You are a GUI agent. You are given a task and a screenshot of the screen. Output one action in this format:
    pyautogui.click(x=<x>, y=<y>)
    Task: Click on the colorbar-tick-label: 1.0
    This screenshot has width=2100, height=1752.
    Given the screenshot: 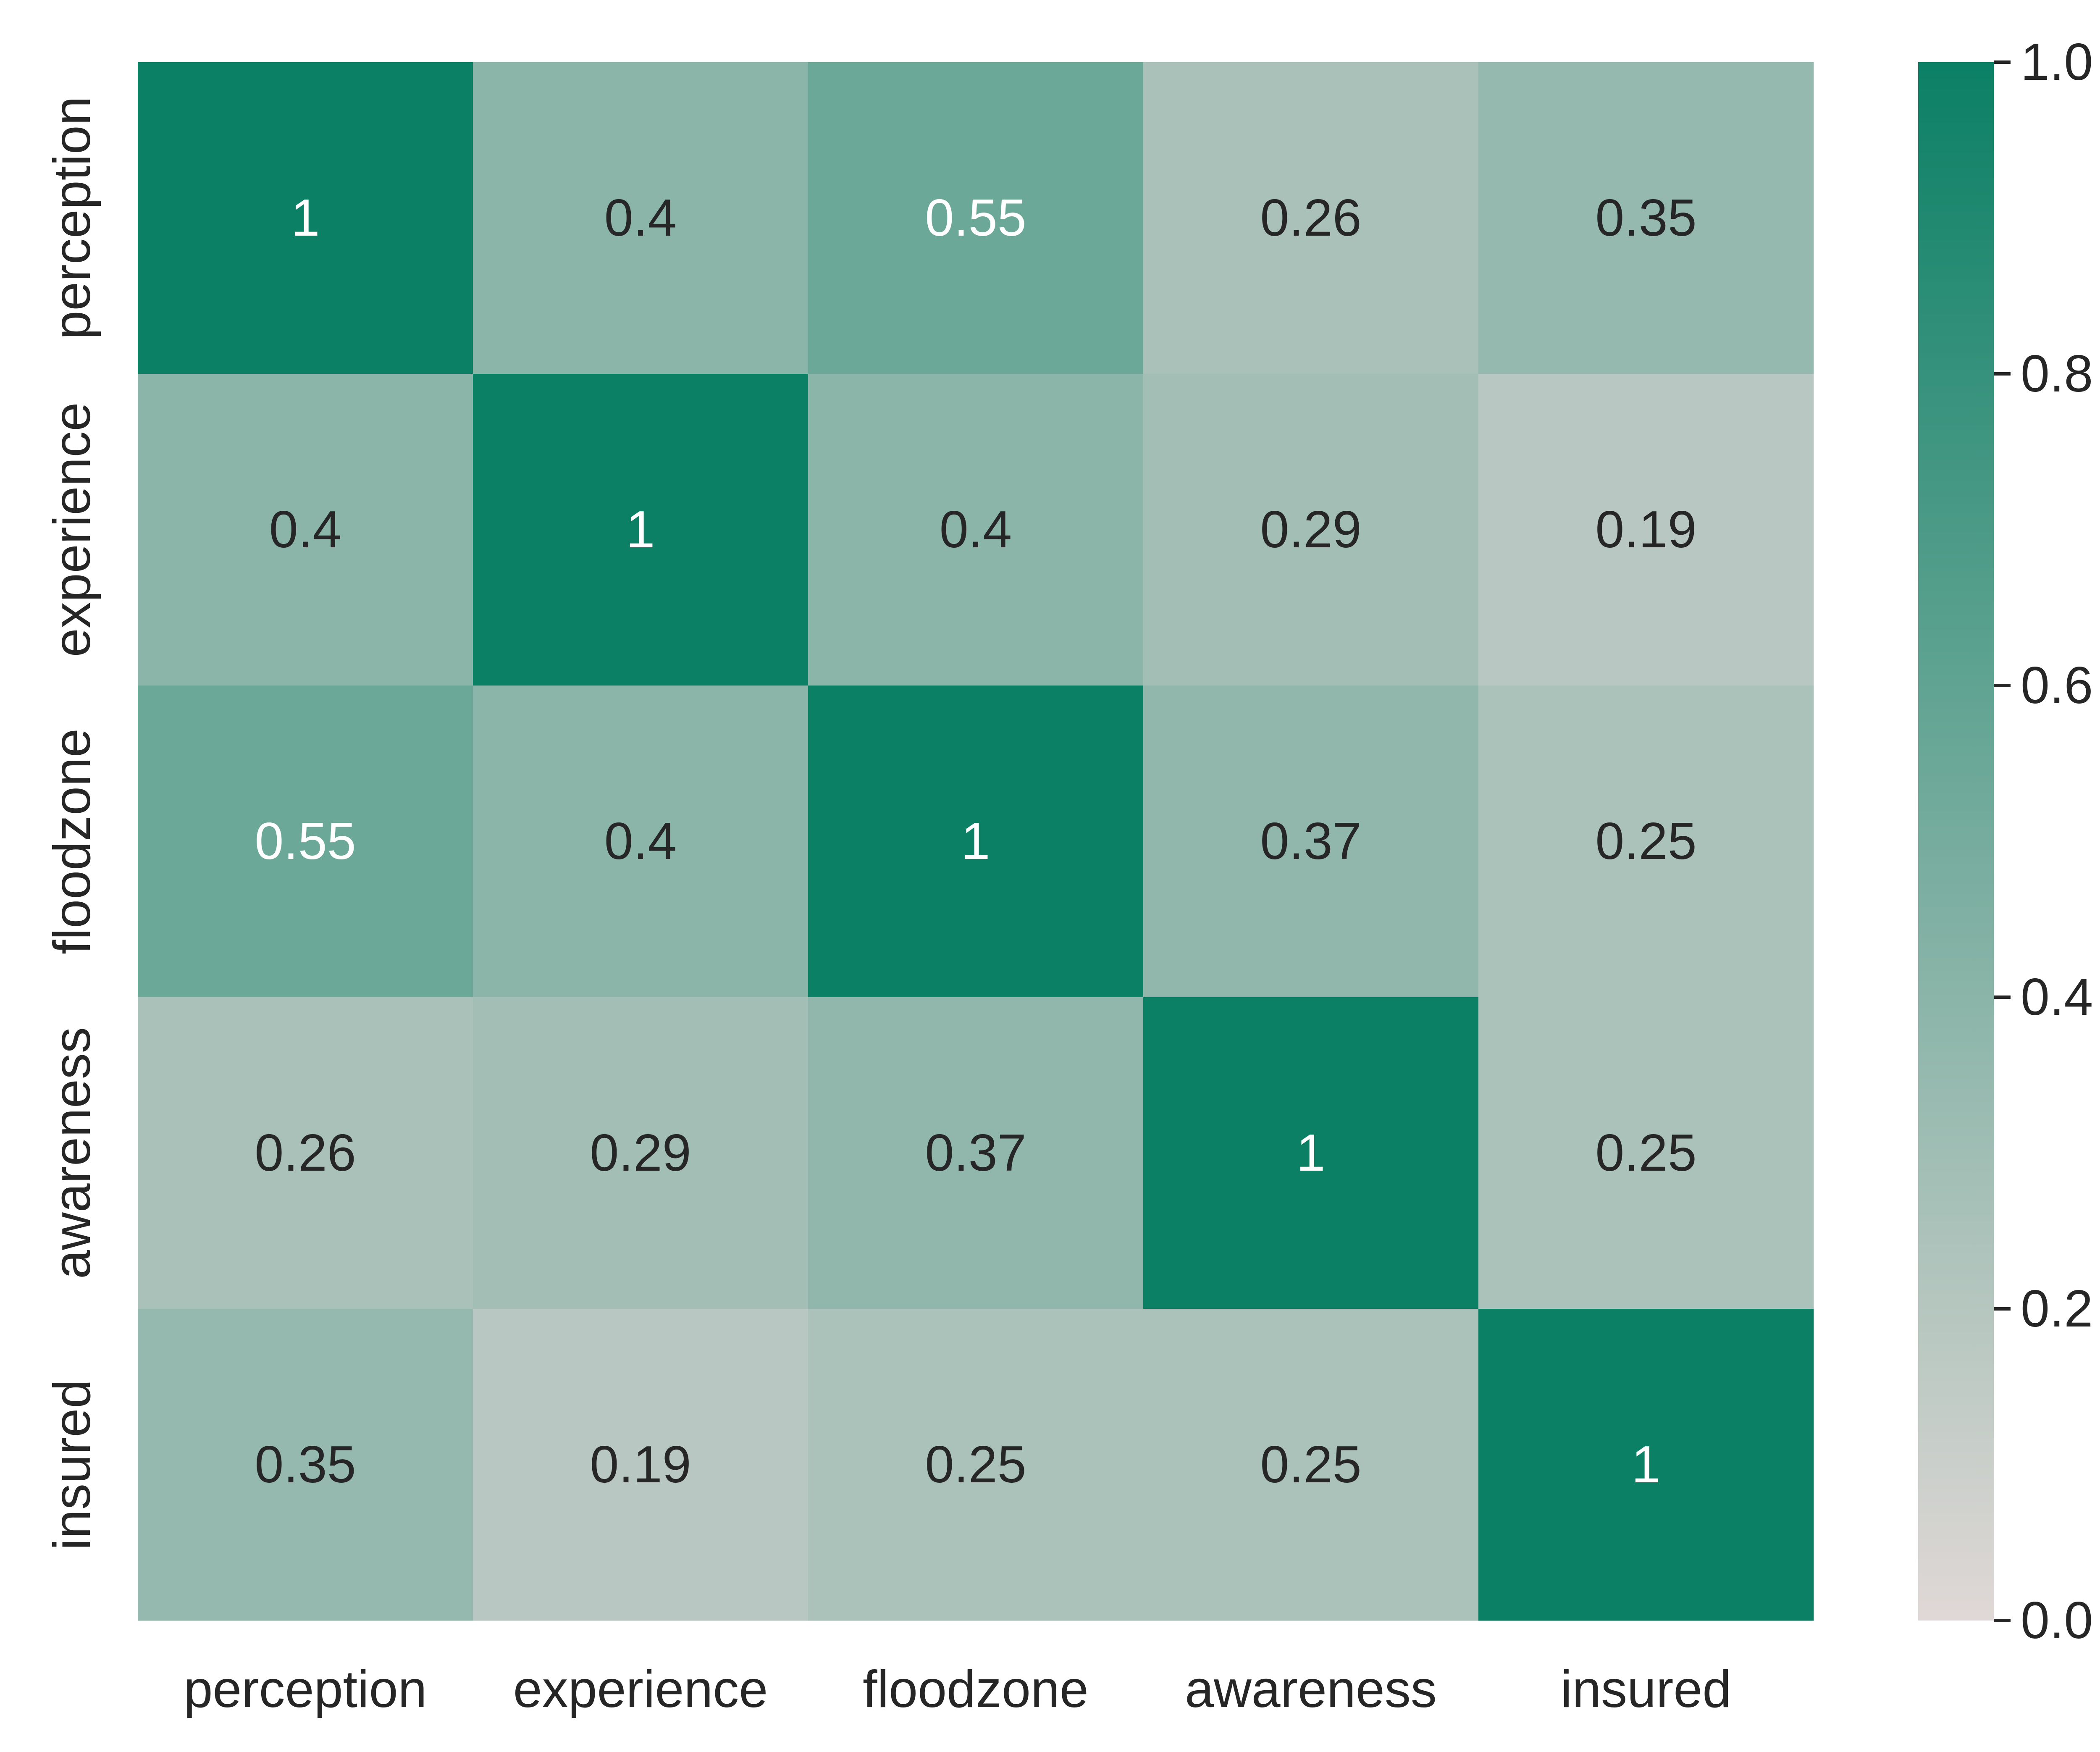 What is the action you would take?
    pyautogui.click(x=2057, y=62)
    